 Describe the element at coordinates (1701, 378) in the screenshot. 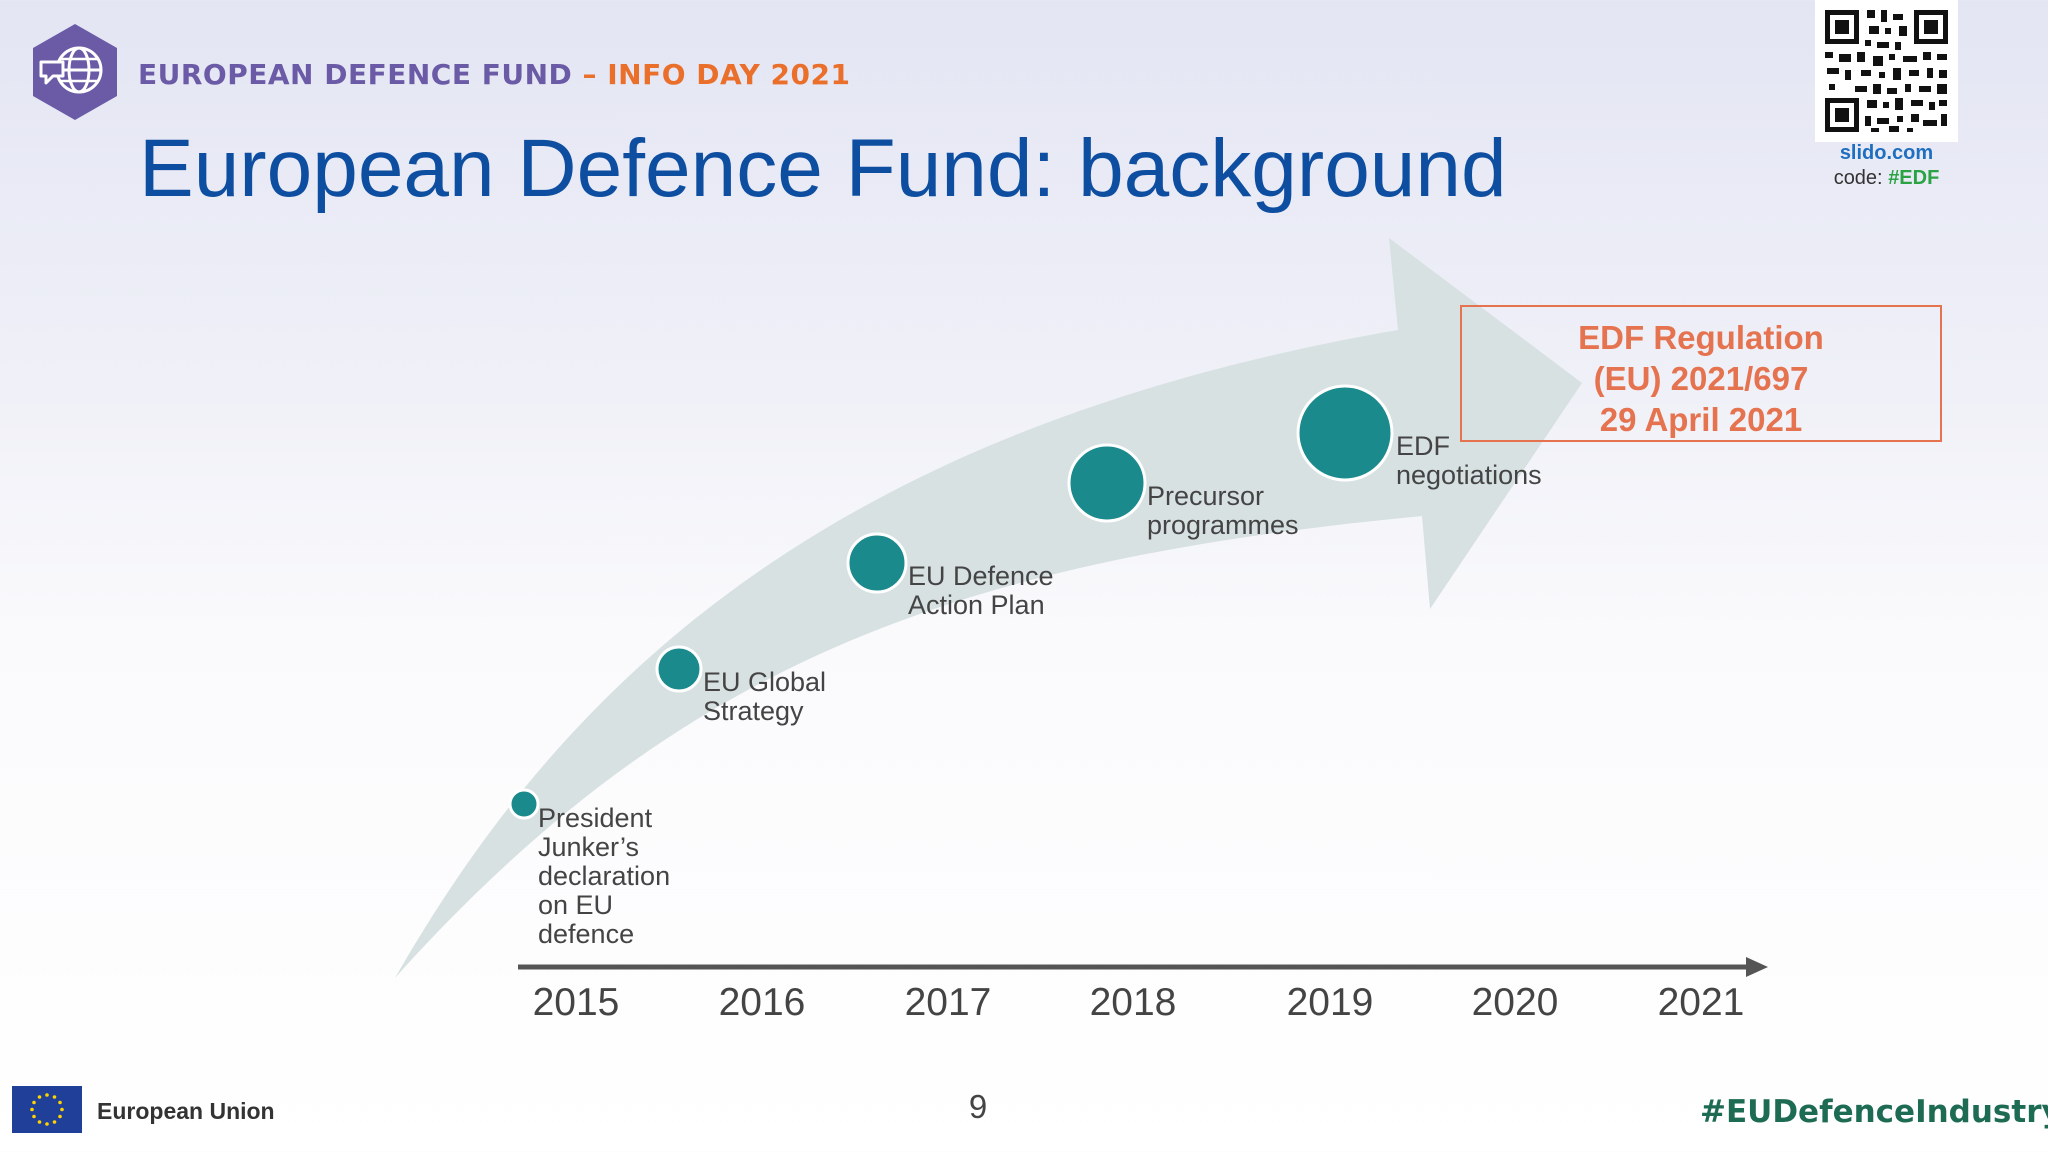

I see `regulation-number: (EU) 2021/697` at that location.